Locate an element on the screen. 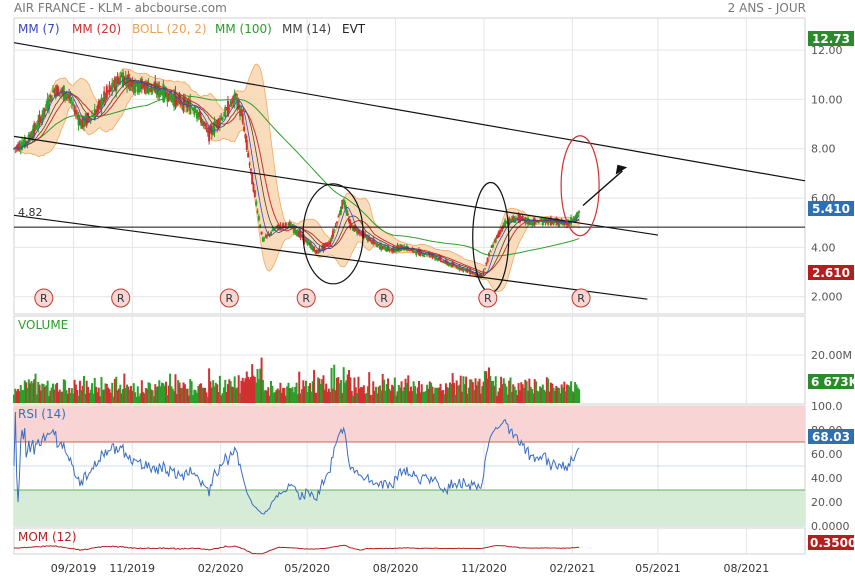  mom-title: MOM (12) is located at coordinates (47, 537).